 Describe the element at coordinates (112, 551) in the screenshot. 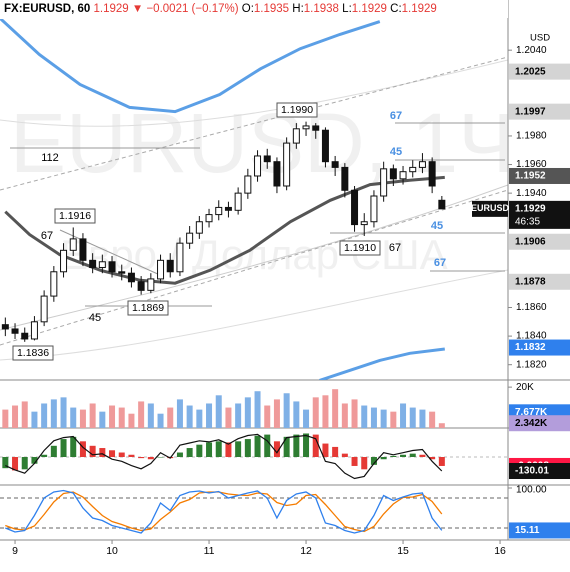

I see `x-tick-label: 10` at that location.